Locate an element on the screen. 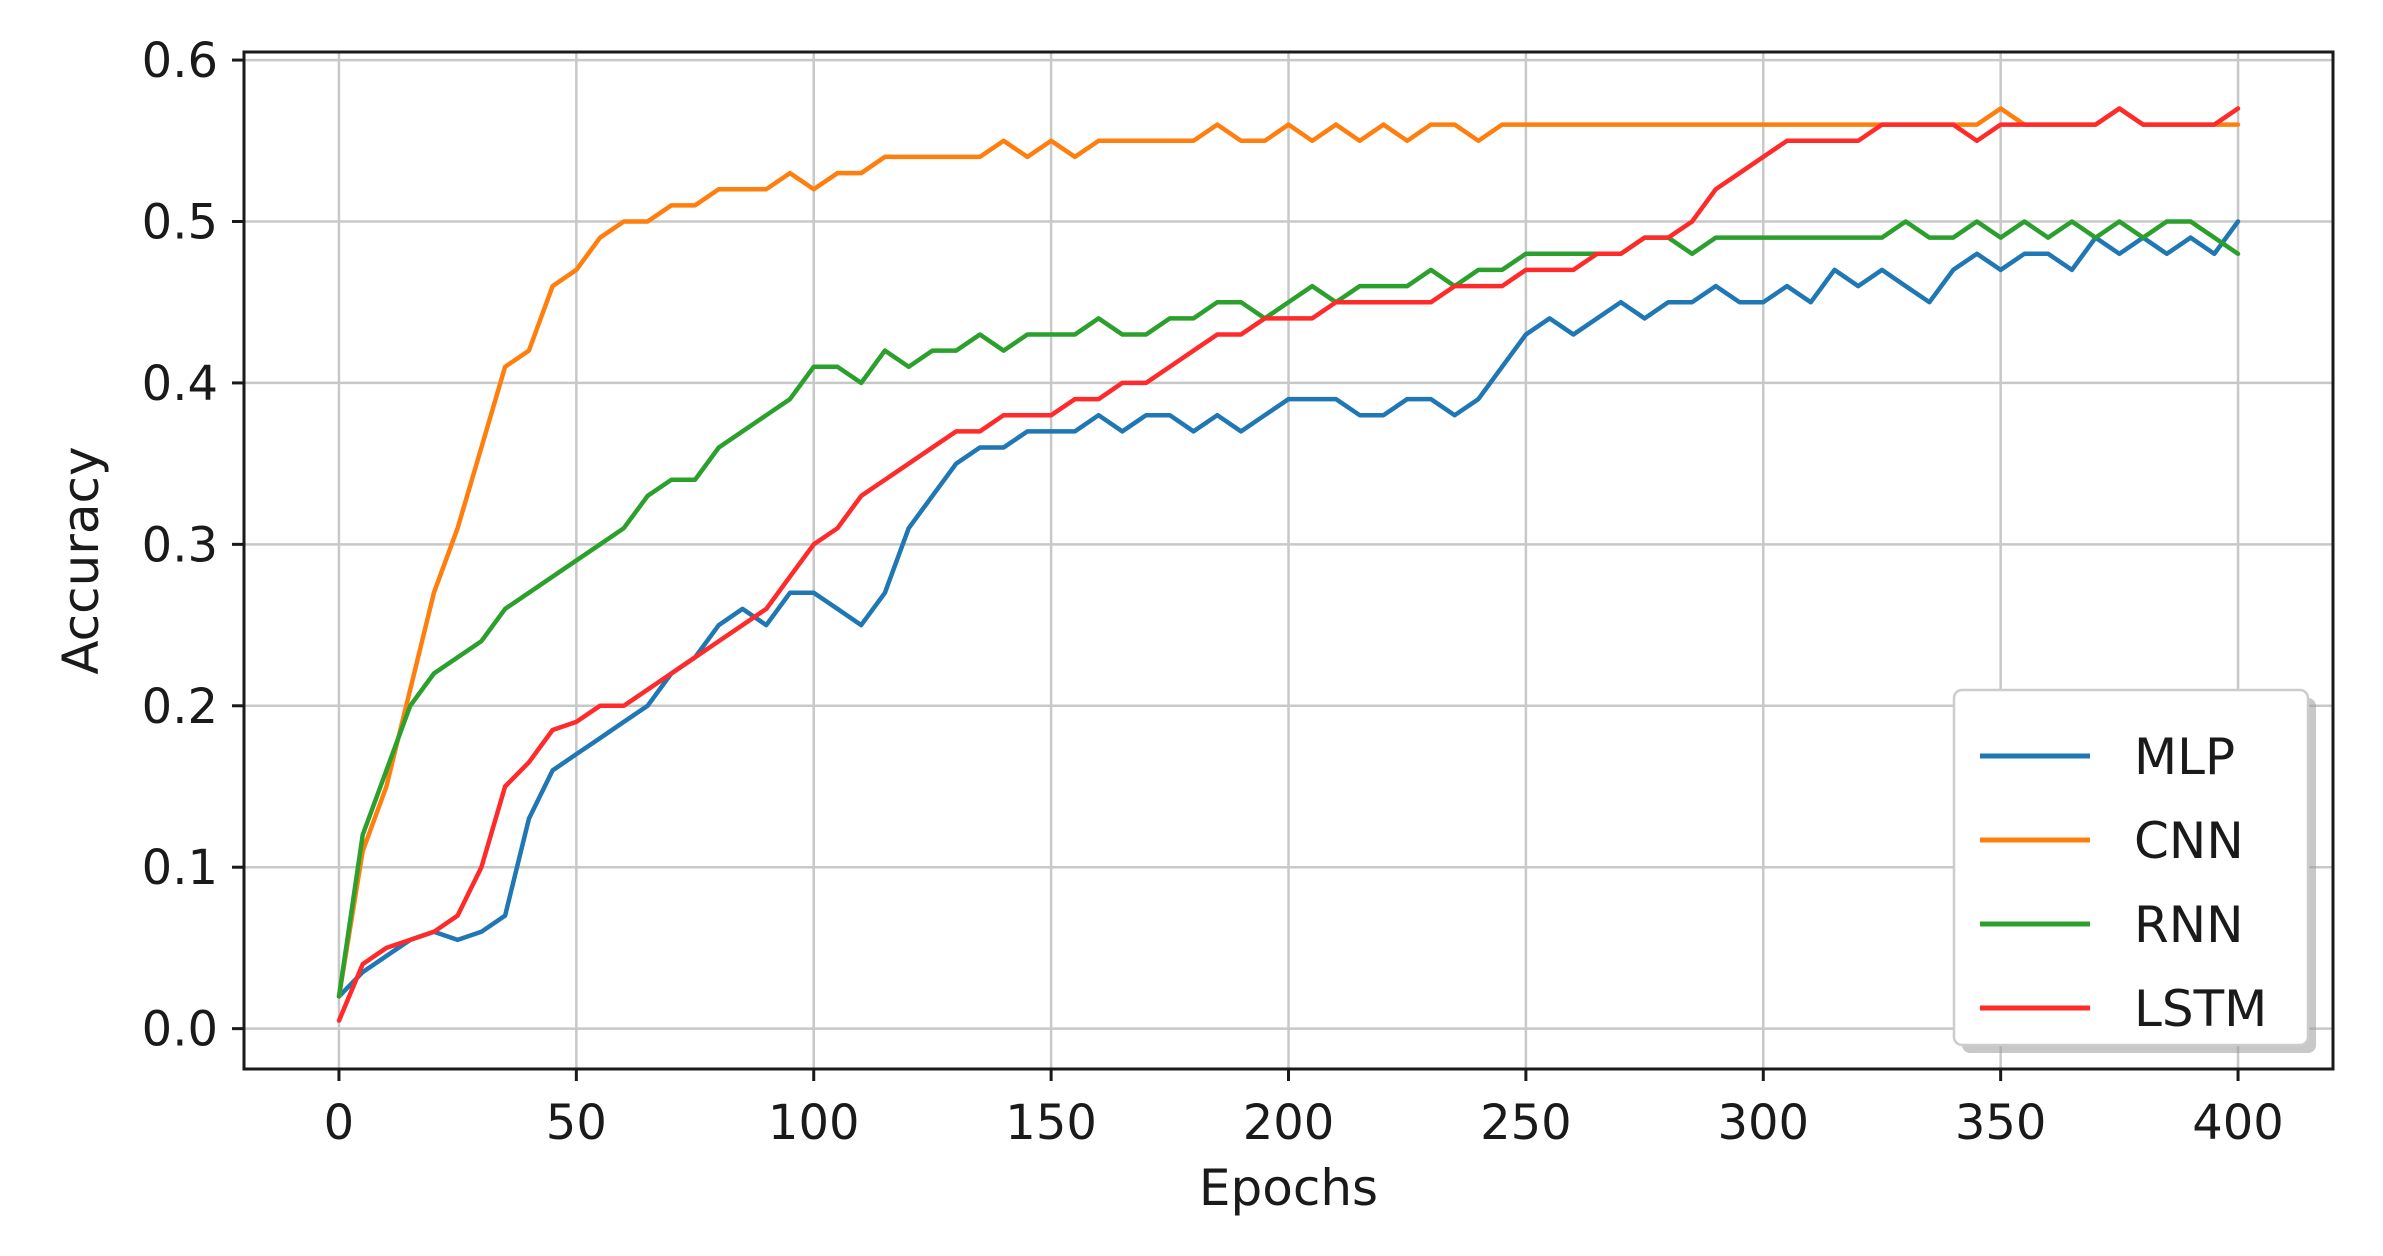 This screenshot has width=2383, height=1256. x-tick-label: 150 is located at coordinates (1051, 1123).